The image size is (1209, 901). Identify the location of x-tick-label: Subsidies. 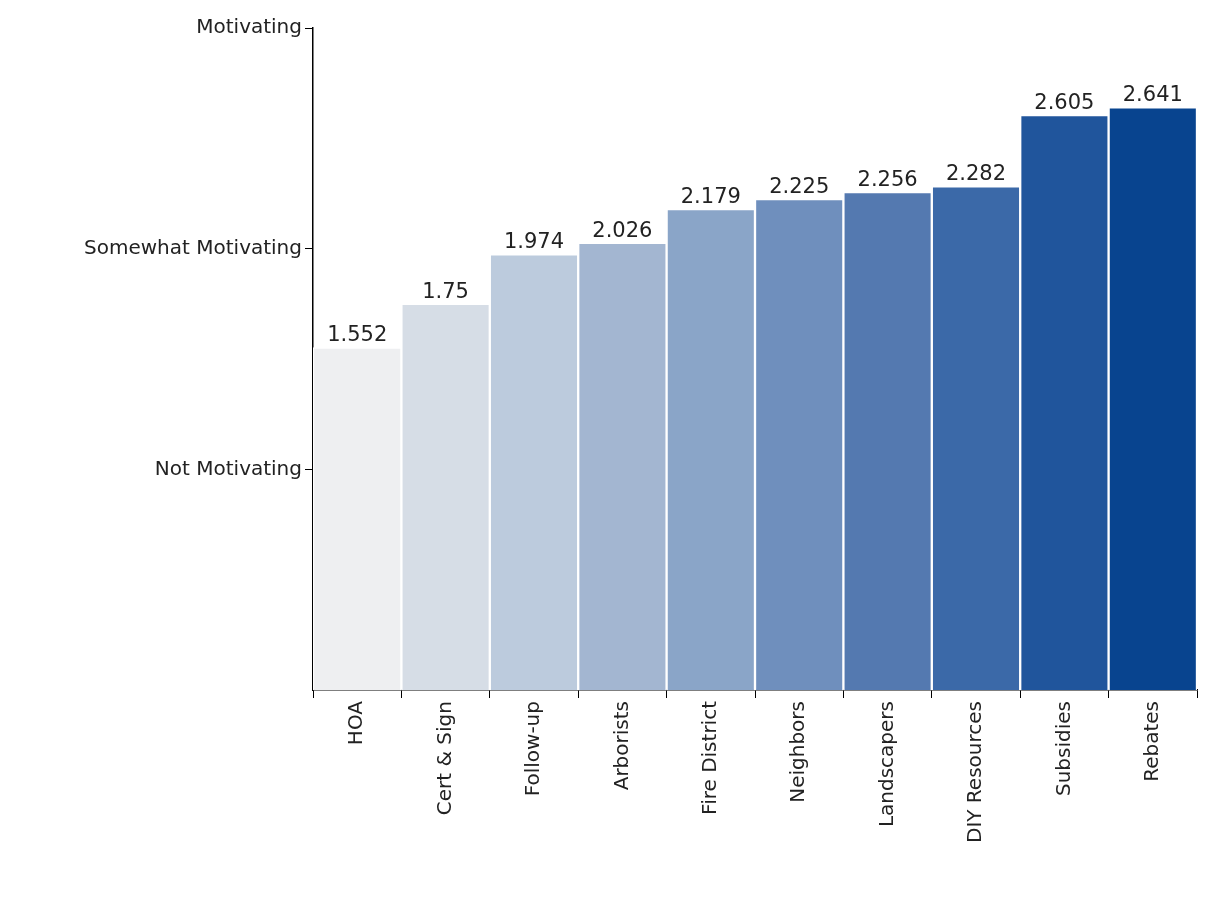
(1062, 749).